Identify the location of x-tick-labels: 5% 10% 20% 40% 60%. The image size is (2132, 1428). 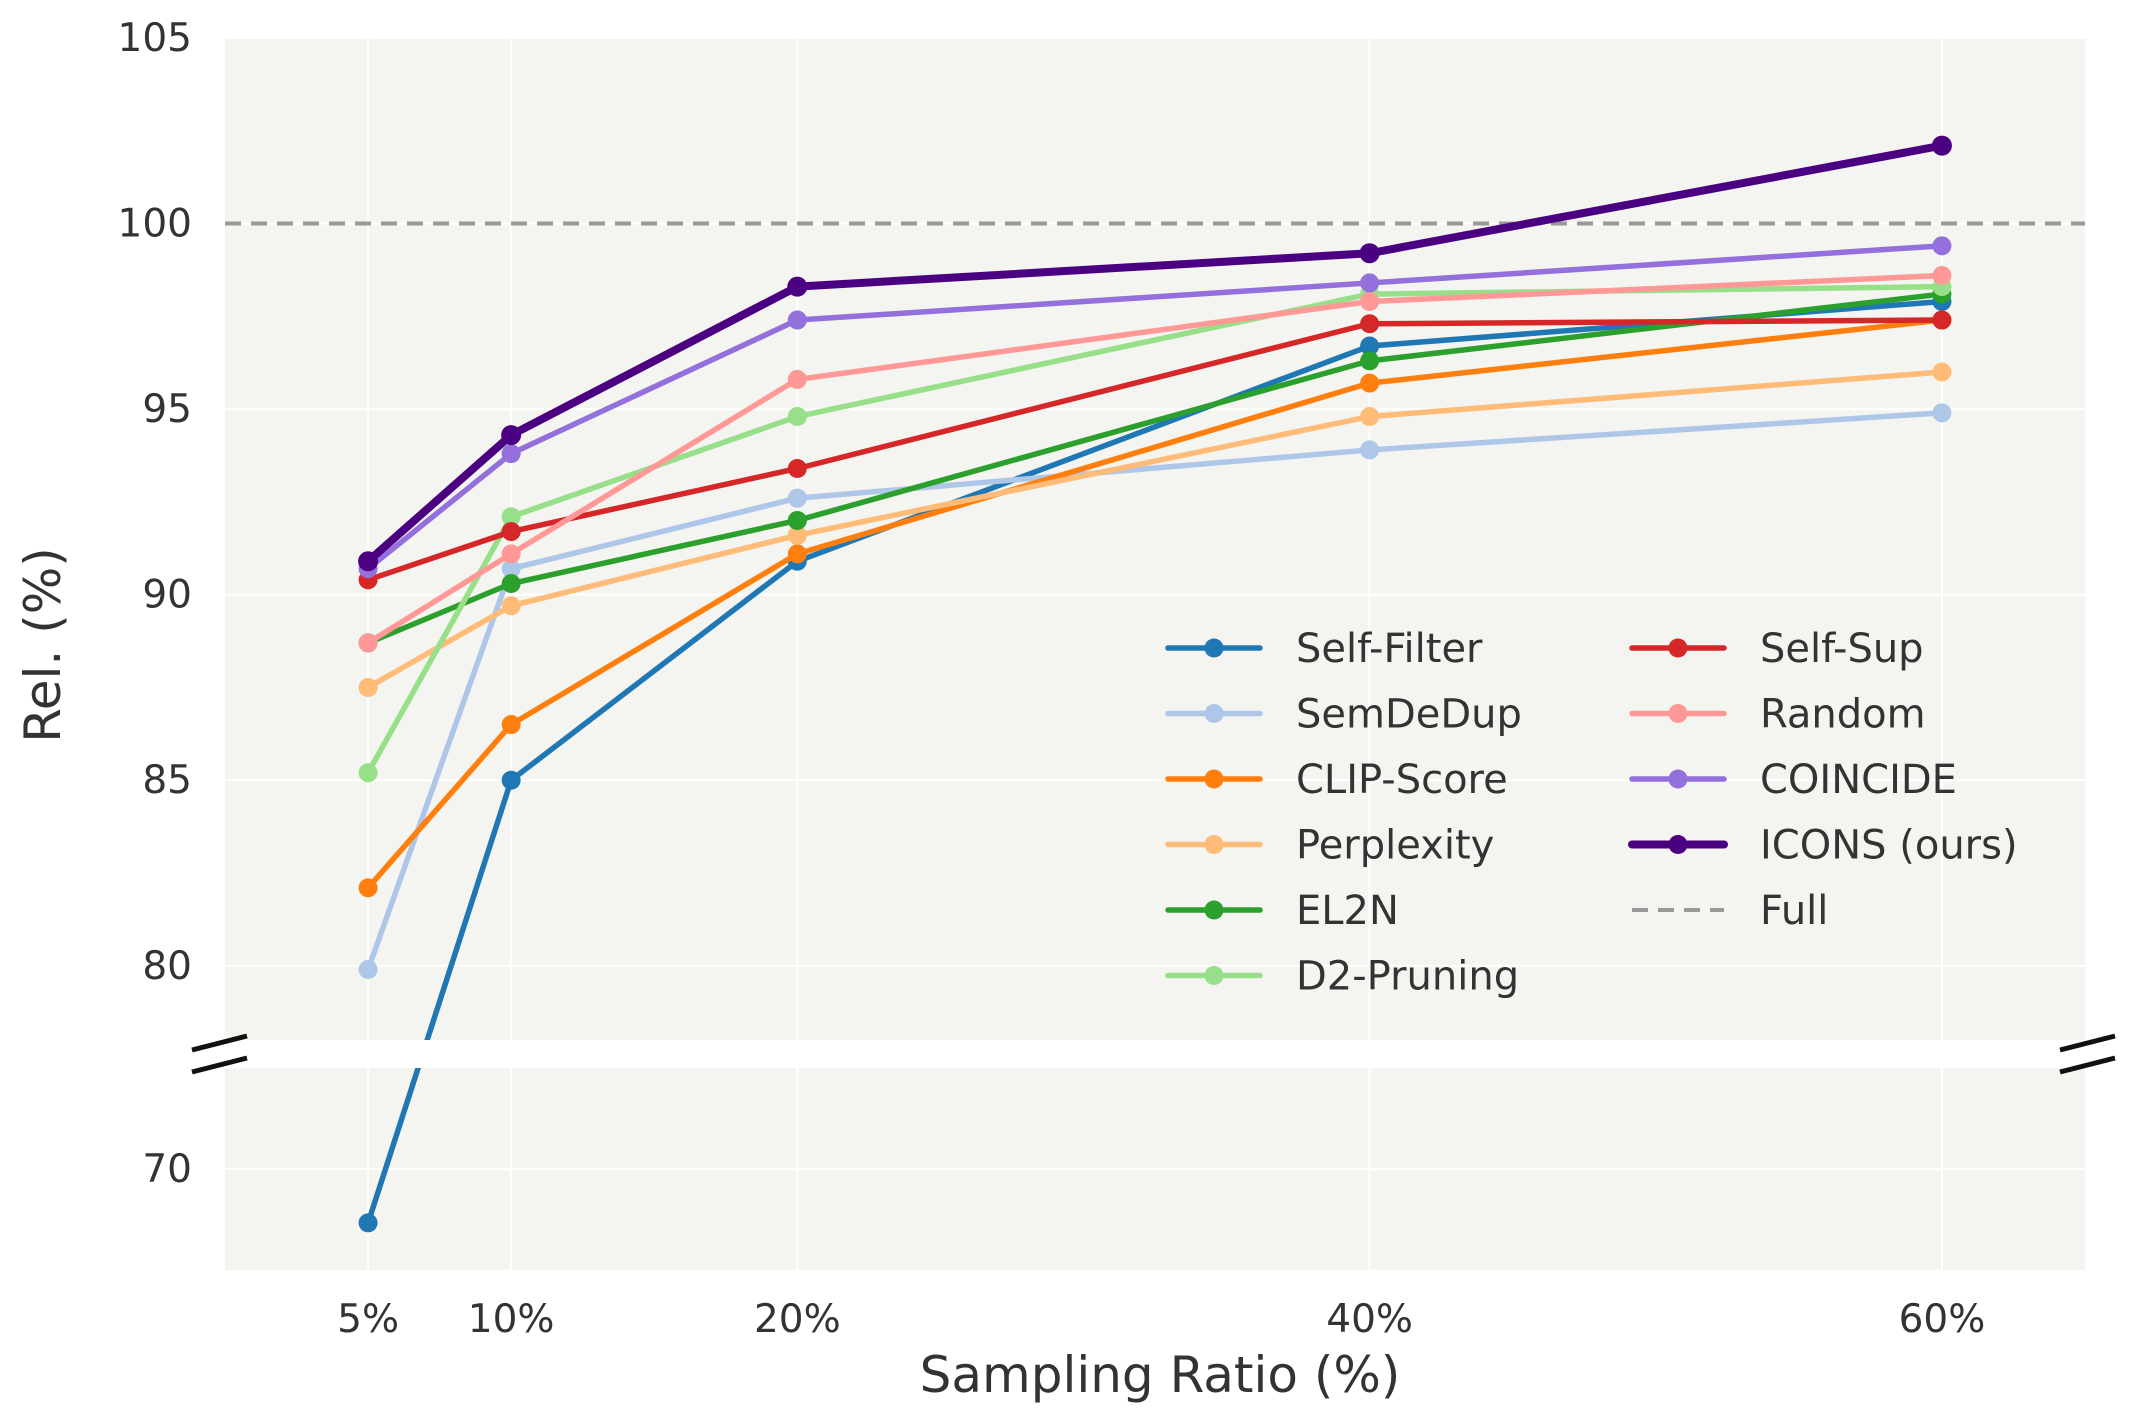
(1161, 1319).